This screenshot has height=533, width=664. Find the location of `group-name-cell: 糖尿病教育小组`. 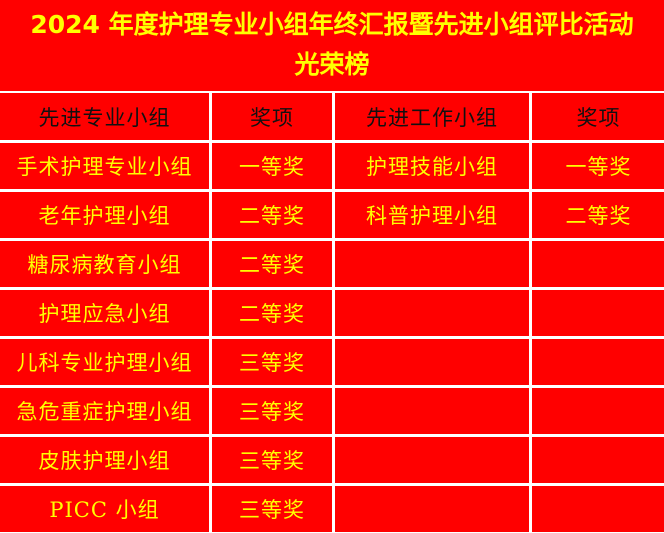

group-name-cell: 糖尿病教育小组 is located at coordinates (104, 264).